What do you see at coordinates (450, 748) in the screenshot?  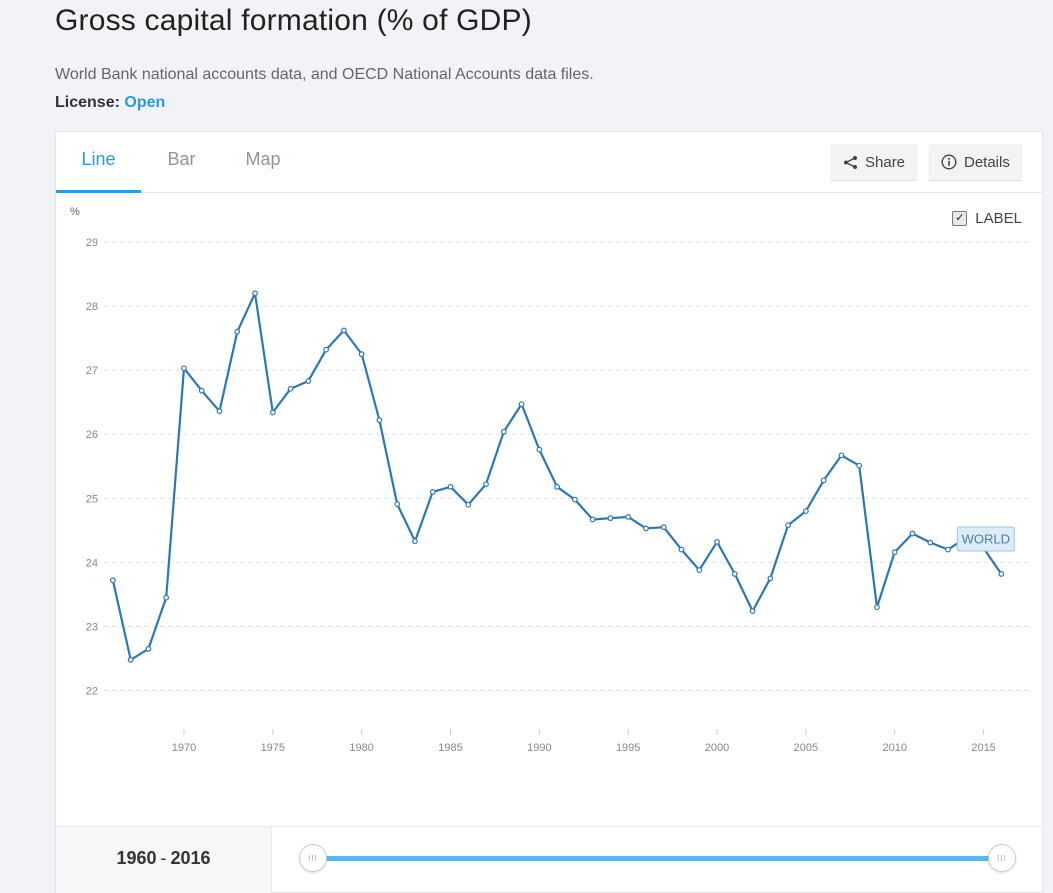 I see `x-tick-label: 1985` at bounding box center [450, 748].